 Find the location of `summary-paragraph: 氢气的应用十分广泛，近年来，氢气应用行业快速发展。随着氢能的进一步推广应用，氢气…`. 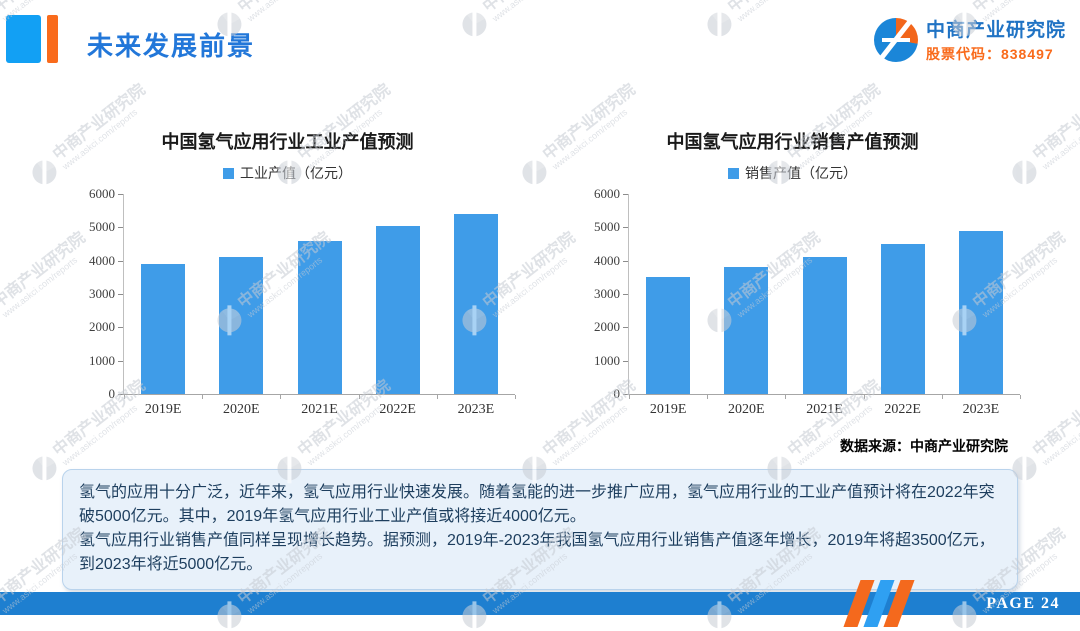

summary-paragraph: 氢气的应用十分广泛，近年来，氢气应用行业快速发展。随着氢能的进一步推广应用，氢气… is located at coordinates (537, 504).